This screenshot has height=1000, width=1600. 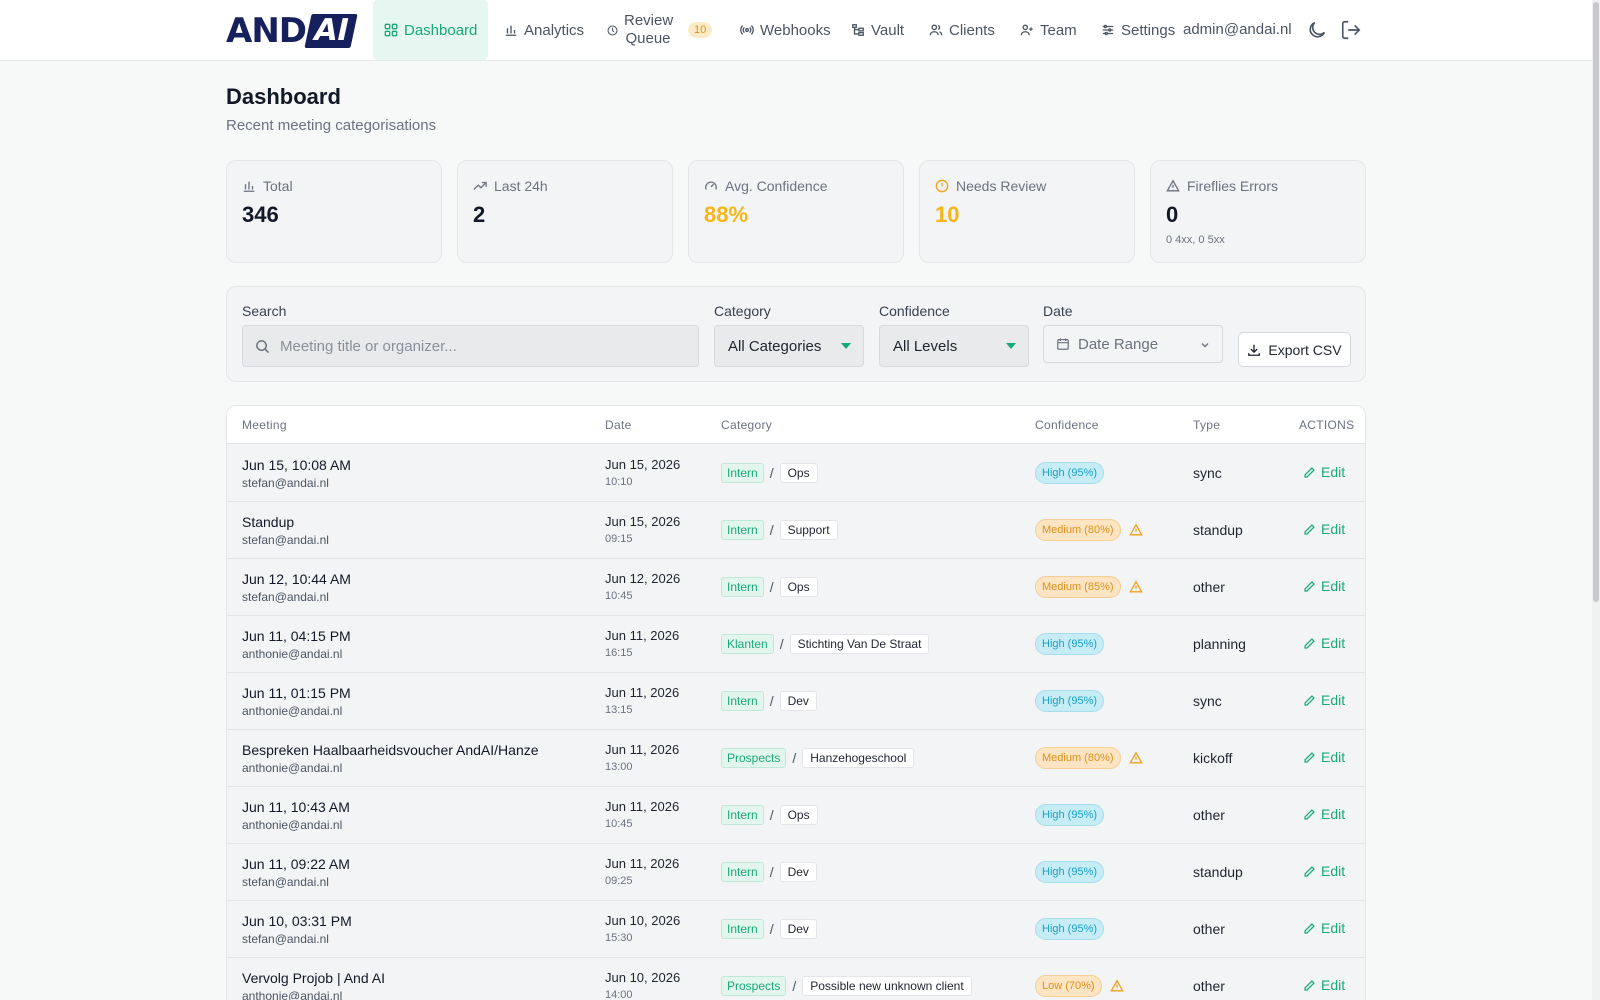 I want to click on column-header-date: Date, so click(x=618, y=425).